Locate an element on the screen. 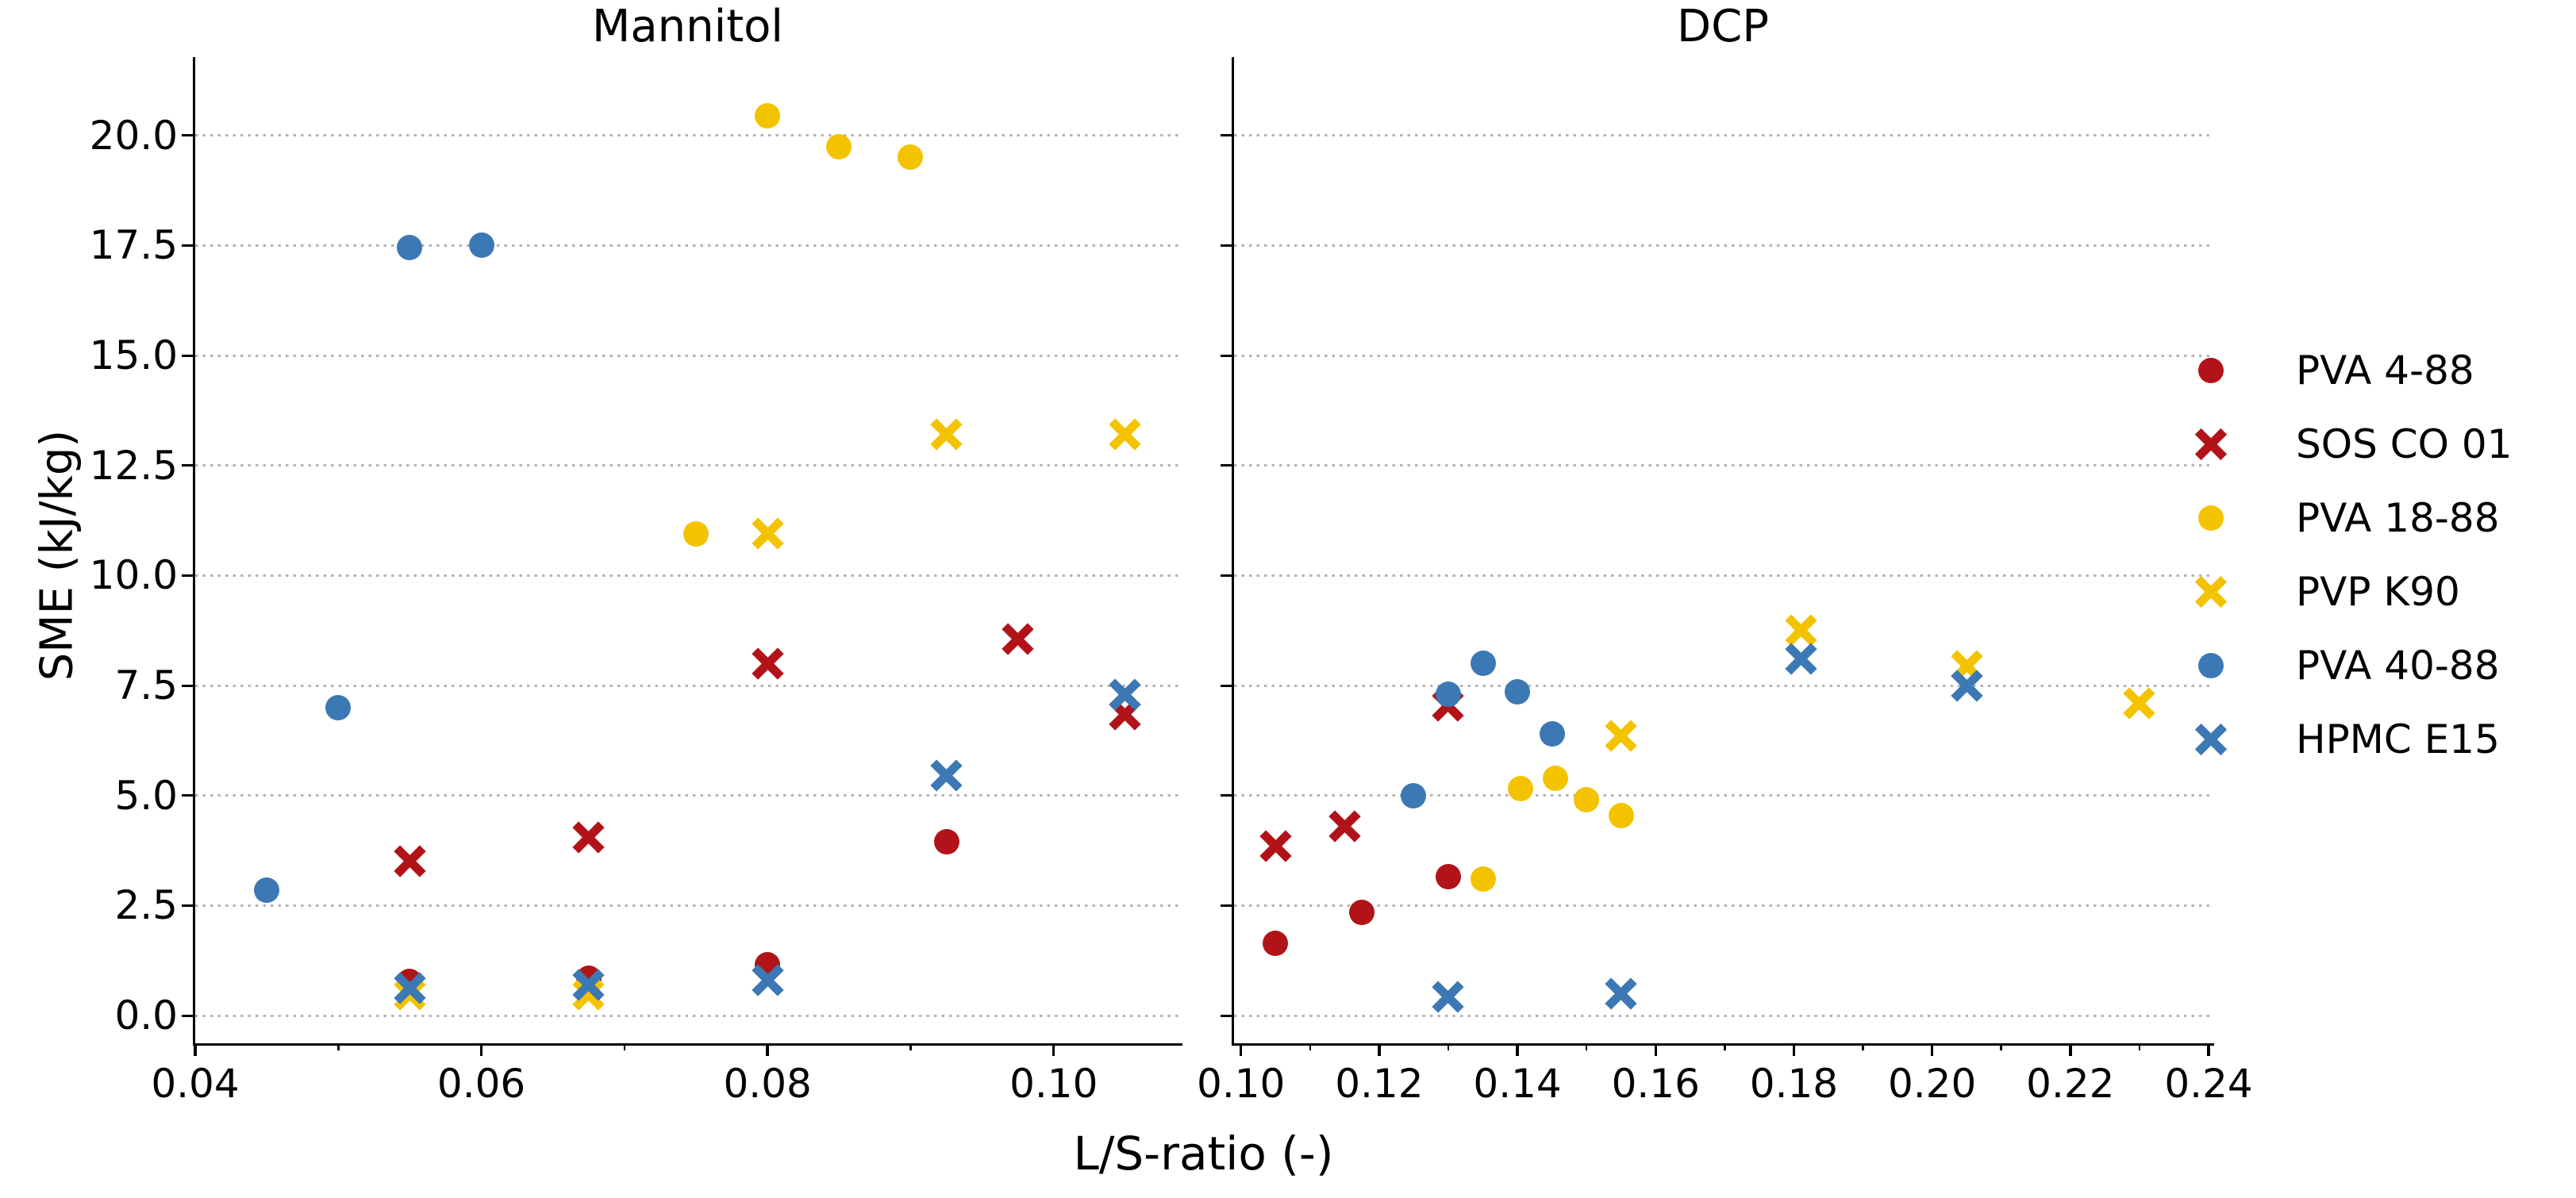  x-tick-label: 0.24 is located at coordinates (2208, 1084).